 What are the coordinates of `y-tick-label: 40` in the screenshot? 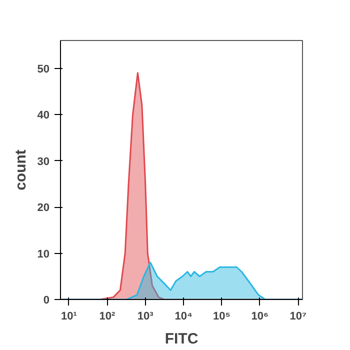 It's located at (43, 116).